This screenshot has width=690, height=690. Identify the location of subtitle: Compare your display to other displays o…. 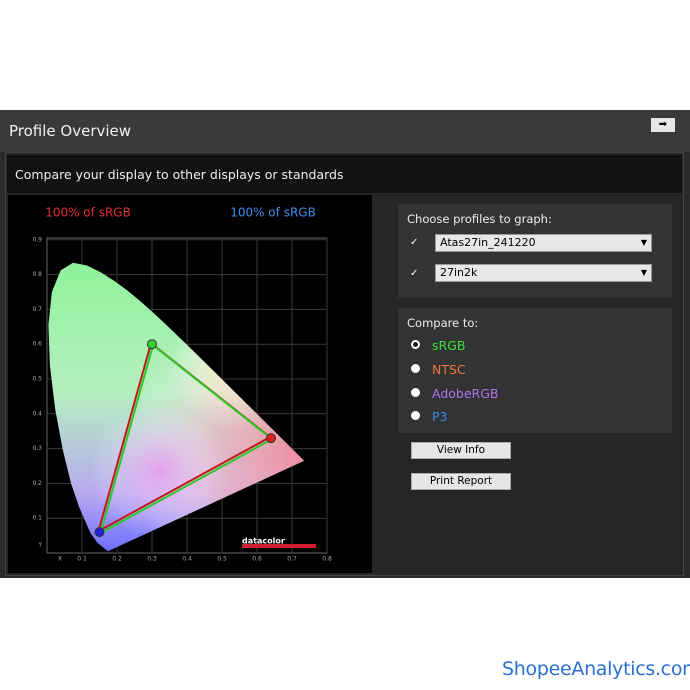
(179, 174).